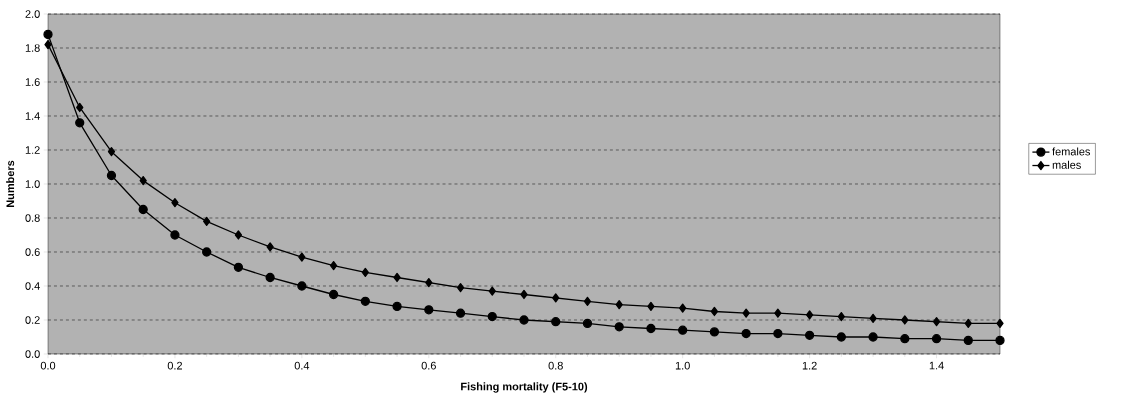  What do you see at coordinates (174, 365) in the screenshot?
I see `x-tick-label: 0.2` at bounding box center [174, 365].